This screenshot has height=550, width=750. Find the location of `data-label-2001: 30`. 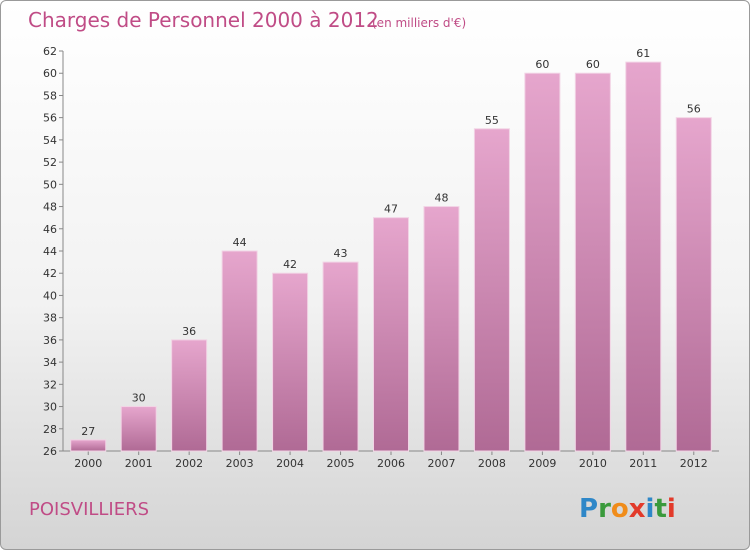

data-label-2001: 30 is located at coordinates (139, 398).